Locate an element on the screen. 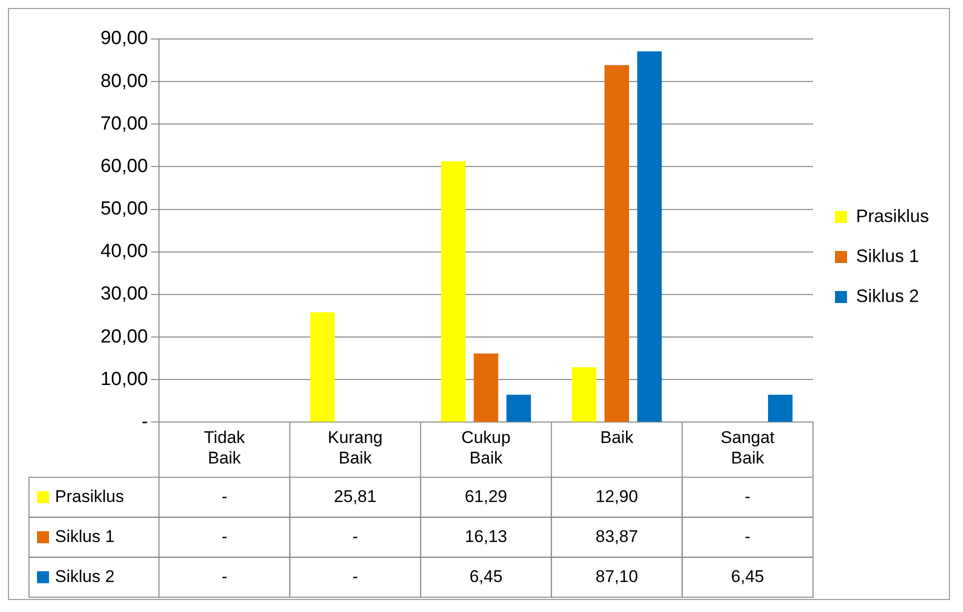  data-label: 16,13 is located at coordinates (486, 536).